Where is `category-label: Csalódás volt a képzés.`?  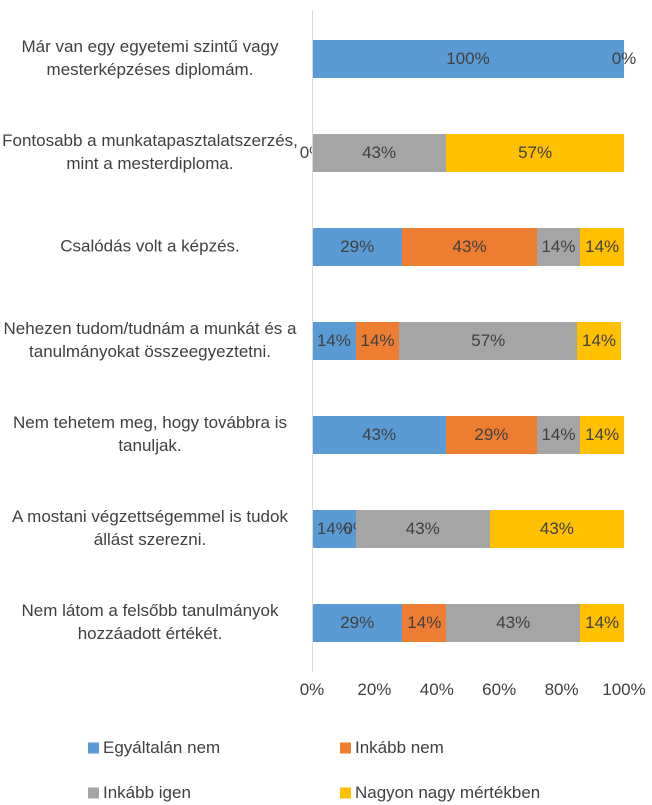 category-label: Csalódás volt a képzés. is located at coordinates (150, 246).